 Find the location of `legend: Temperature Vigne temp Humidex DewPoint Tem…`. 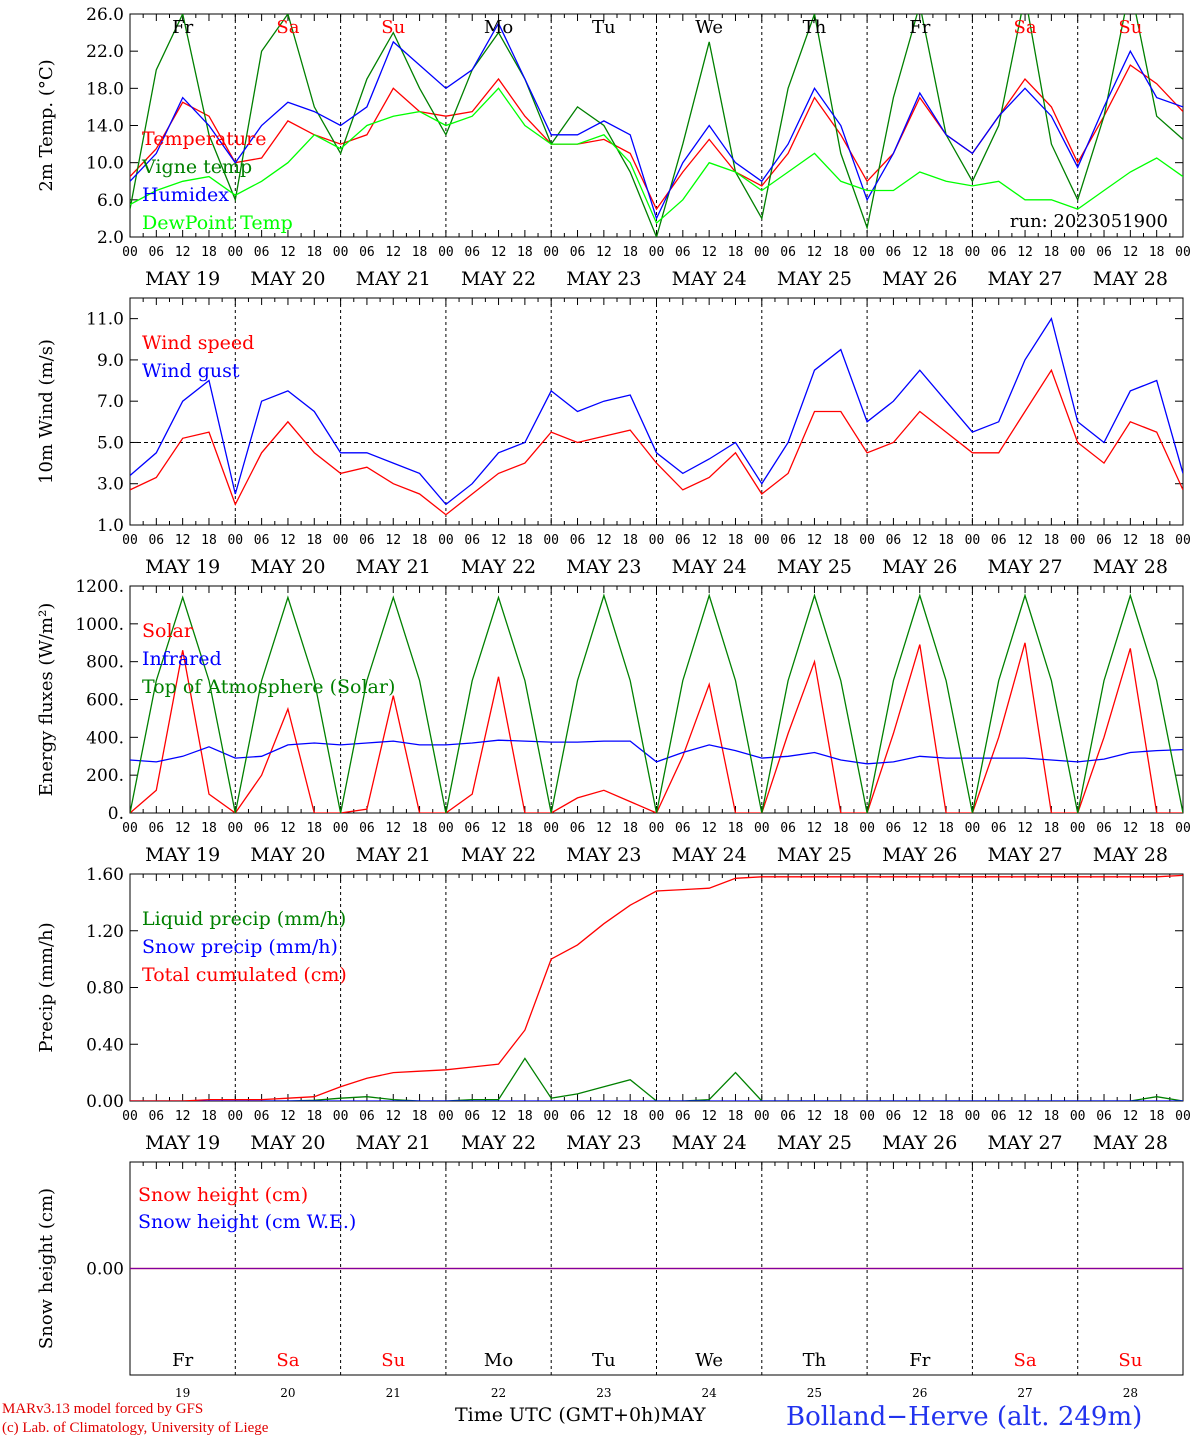

legend: Temperature Vigne temp Humidex DewPoint Tem… is located at coordinates (217, 181).